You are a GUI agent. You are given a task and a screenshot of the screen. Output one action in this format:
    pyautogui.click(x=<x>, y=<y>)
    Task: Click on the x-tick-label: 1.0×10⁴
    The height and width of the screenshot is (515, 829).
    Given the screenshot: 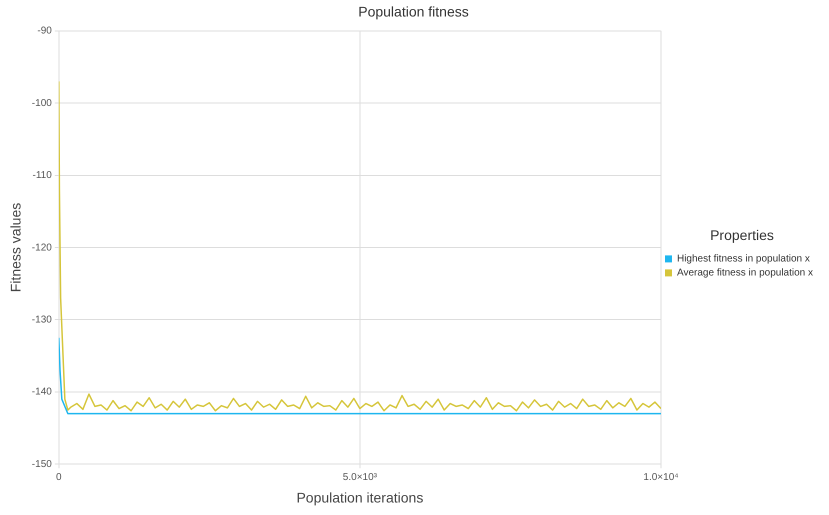 What is the action you would take?
    pyautogui.click(x=661, y=477)
    